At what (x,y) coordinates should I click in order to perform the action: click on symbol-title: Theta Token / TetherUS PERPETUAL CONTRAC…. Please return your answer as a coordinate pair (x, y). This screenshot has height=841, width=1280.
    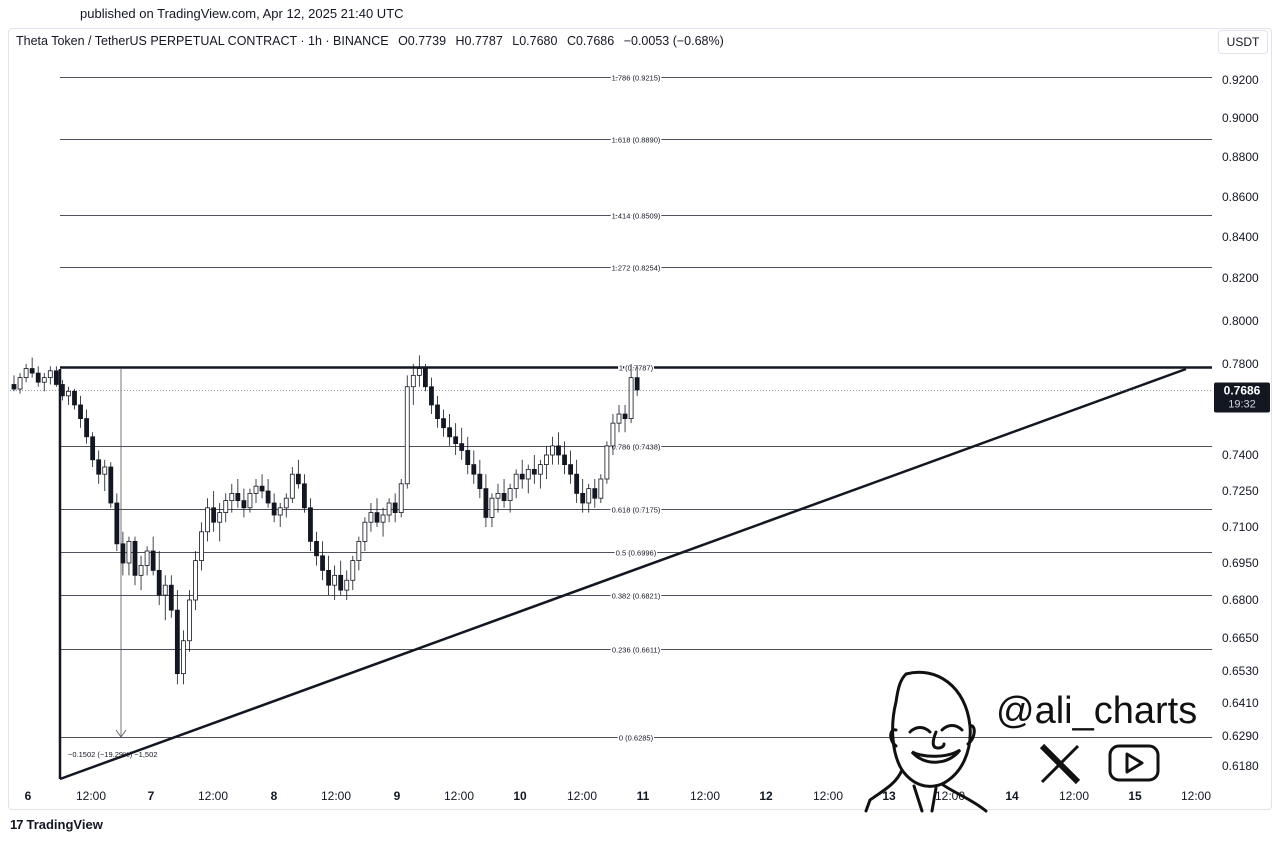
    Looking at the image, I should click on (202, 41).